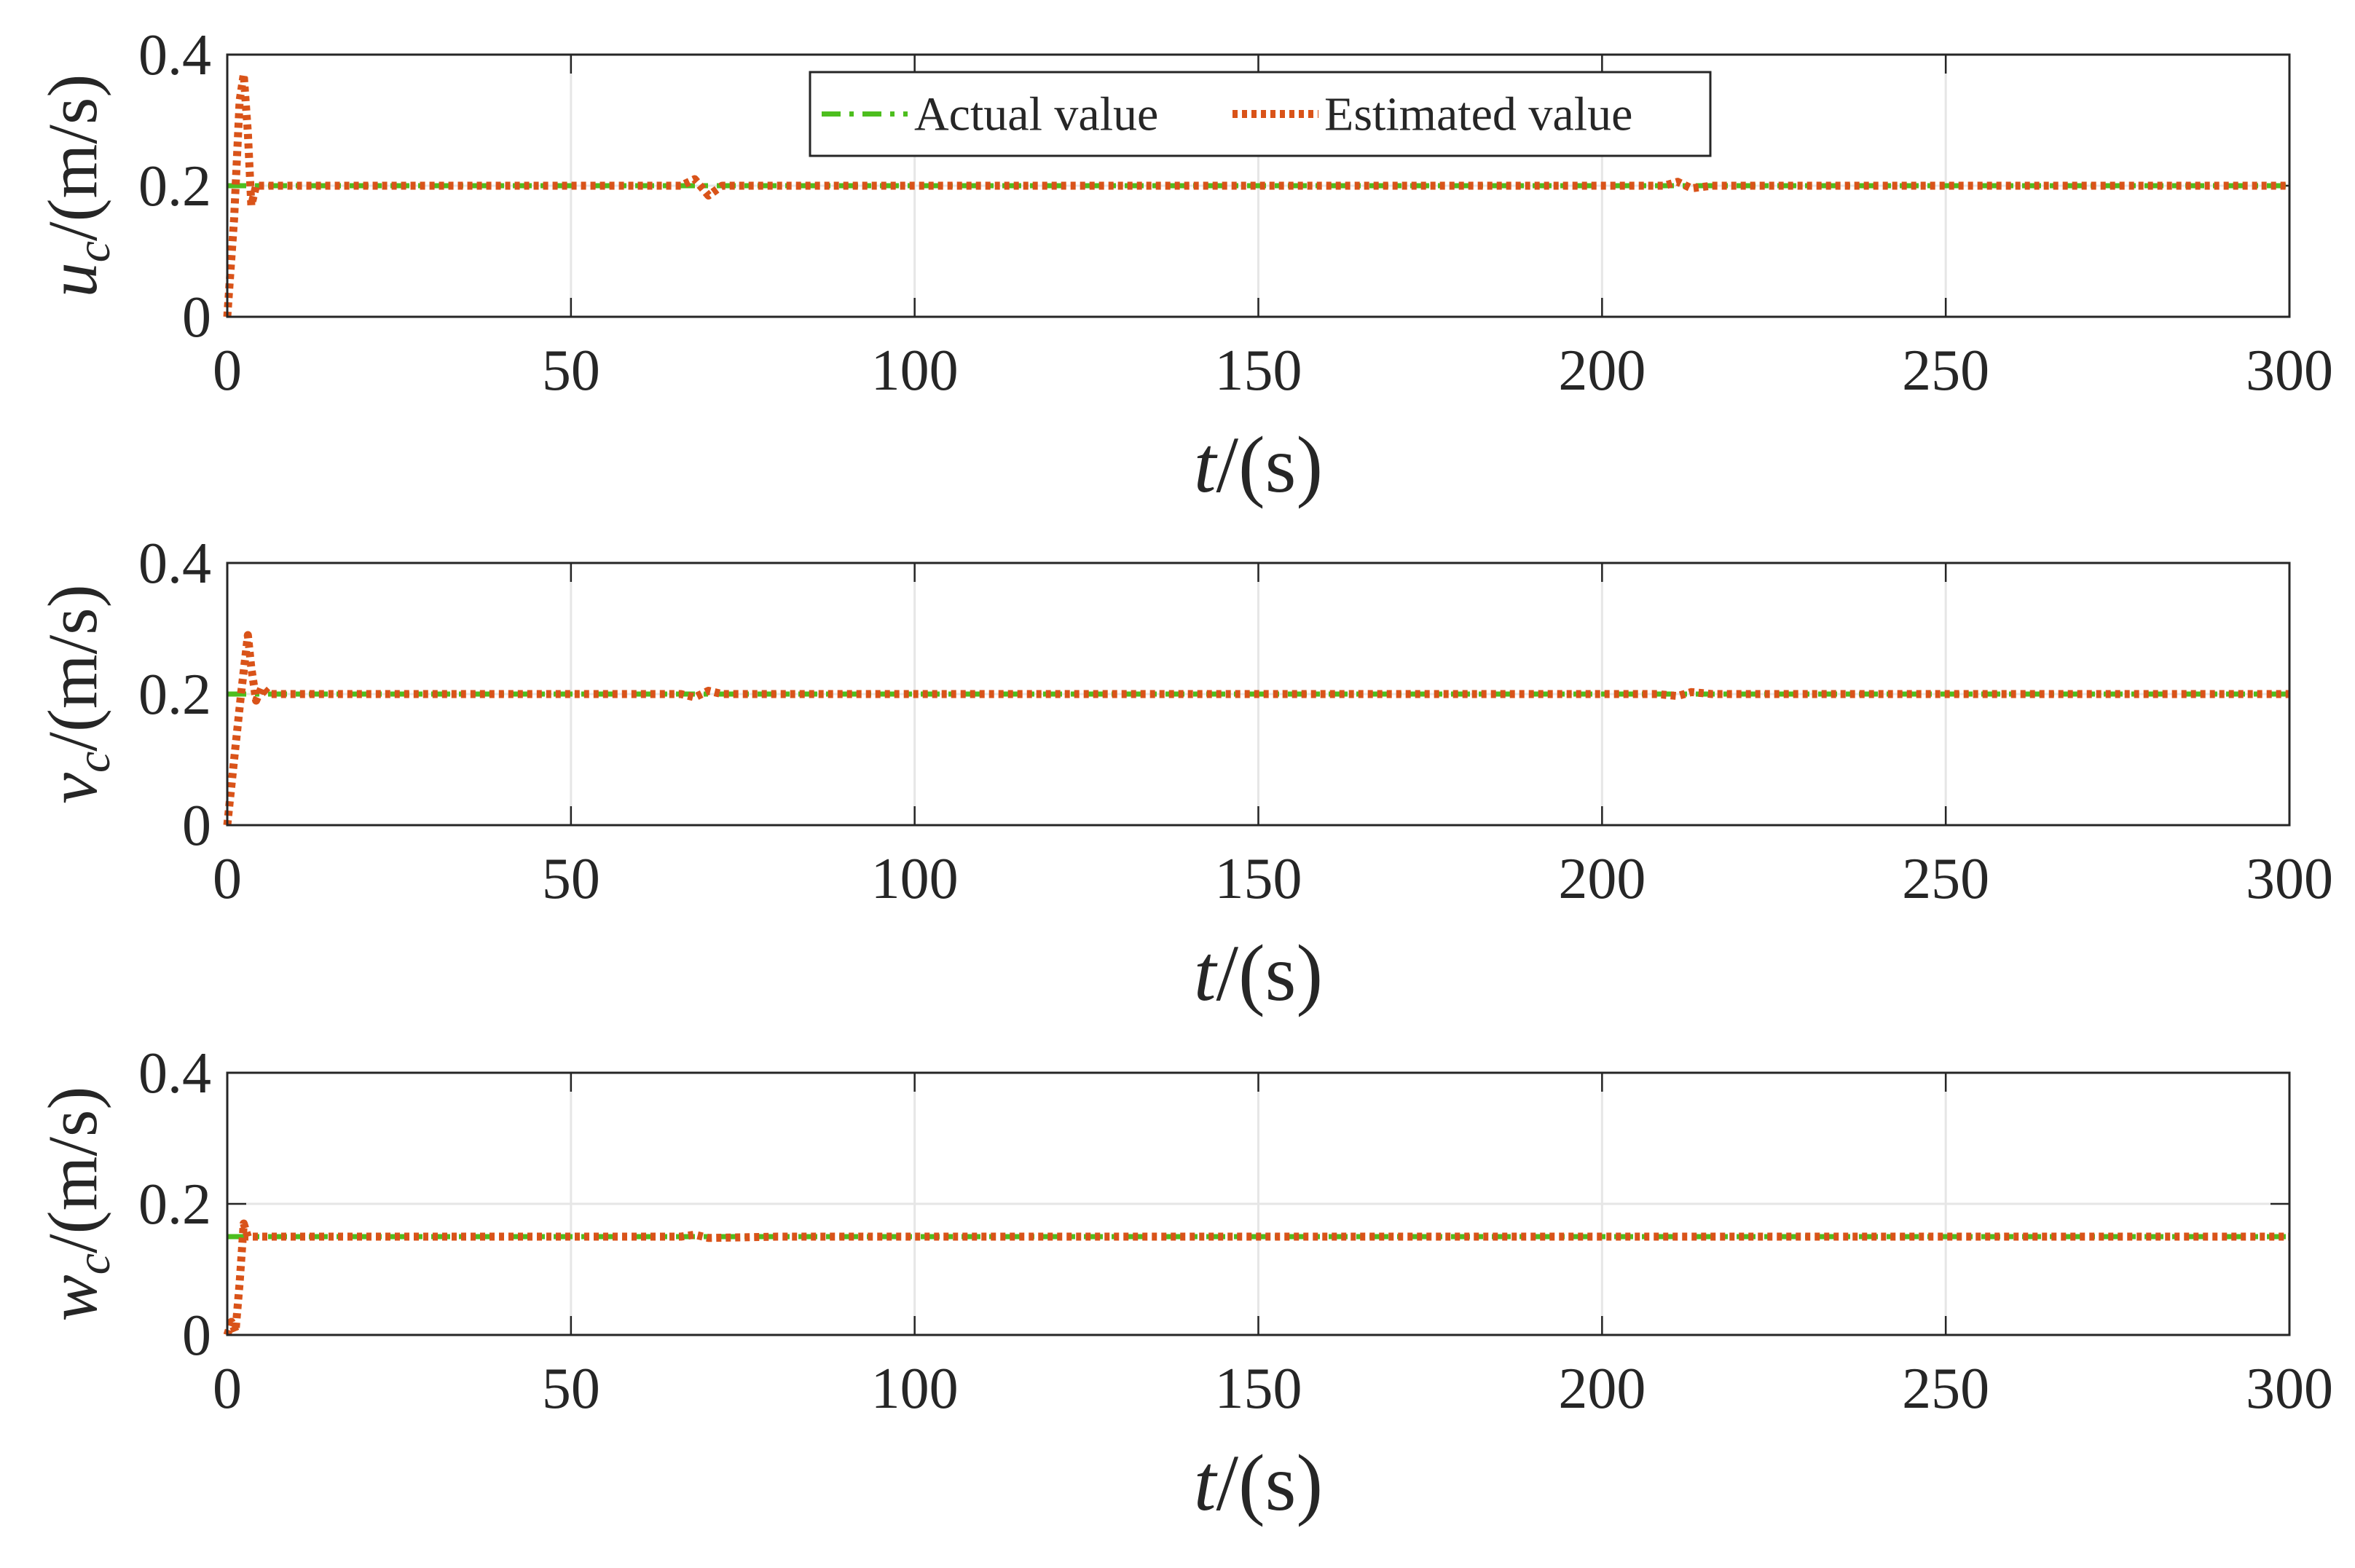  I want to click on y-axis-label: wc/(m/s), so click(77, 1204).